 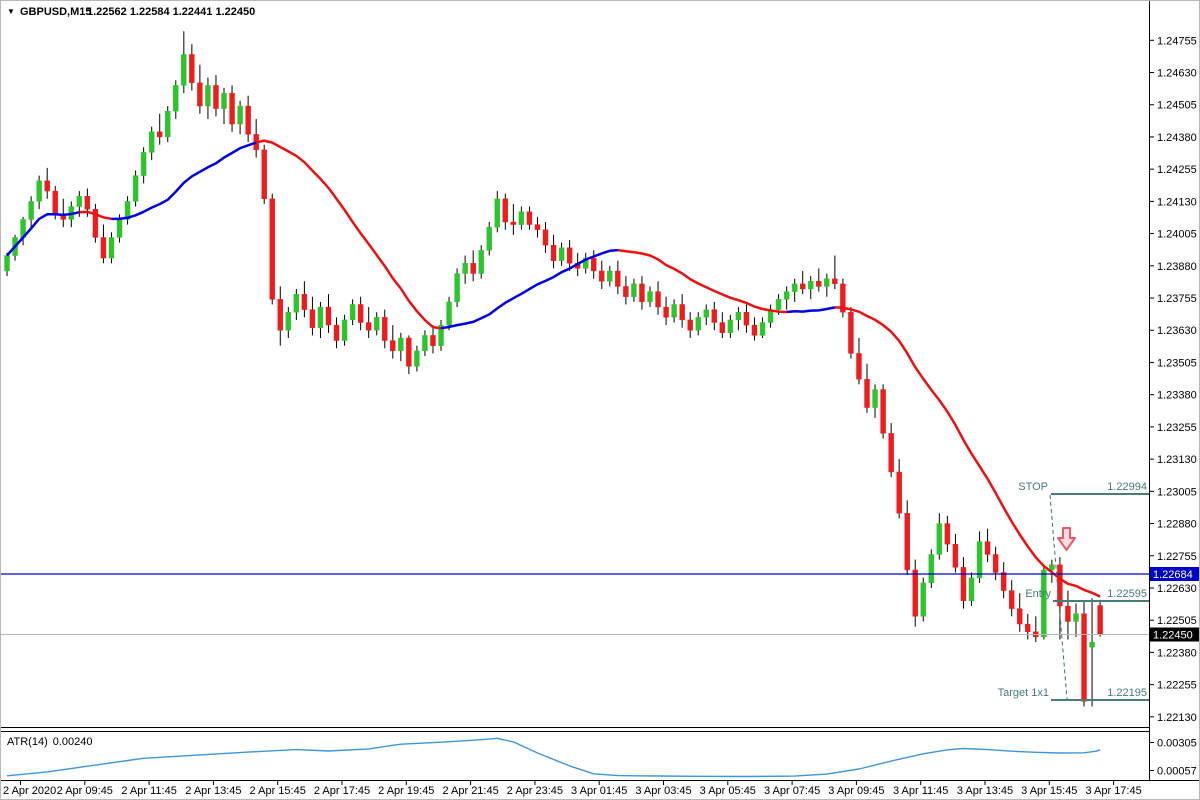 I want to click on price-tick-label: 1.24630, so click(x=1177, y=74).